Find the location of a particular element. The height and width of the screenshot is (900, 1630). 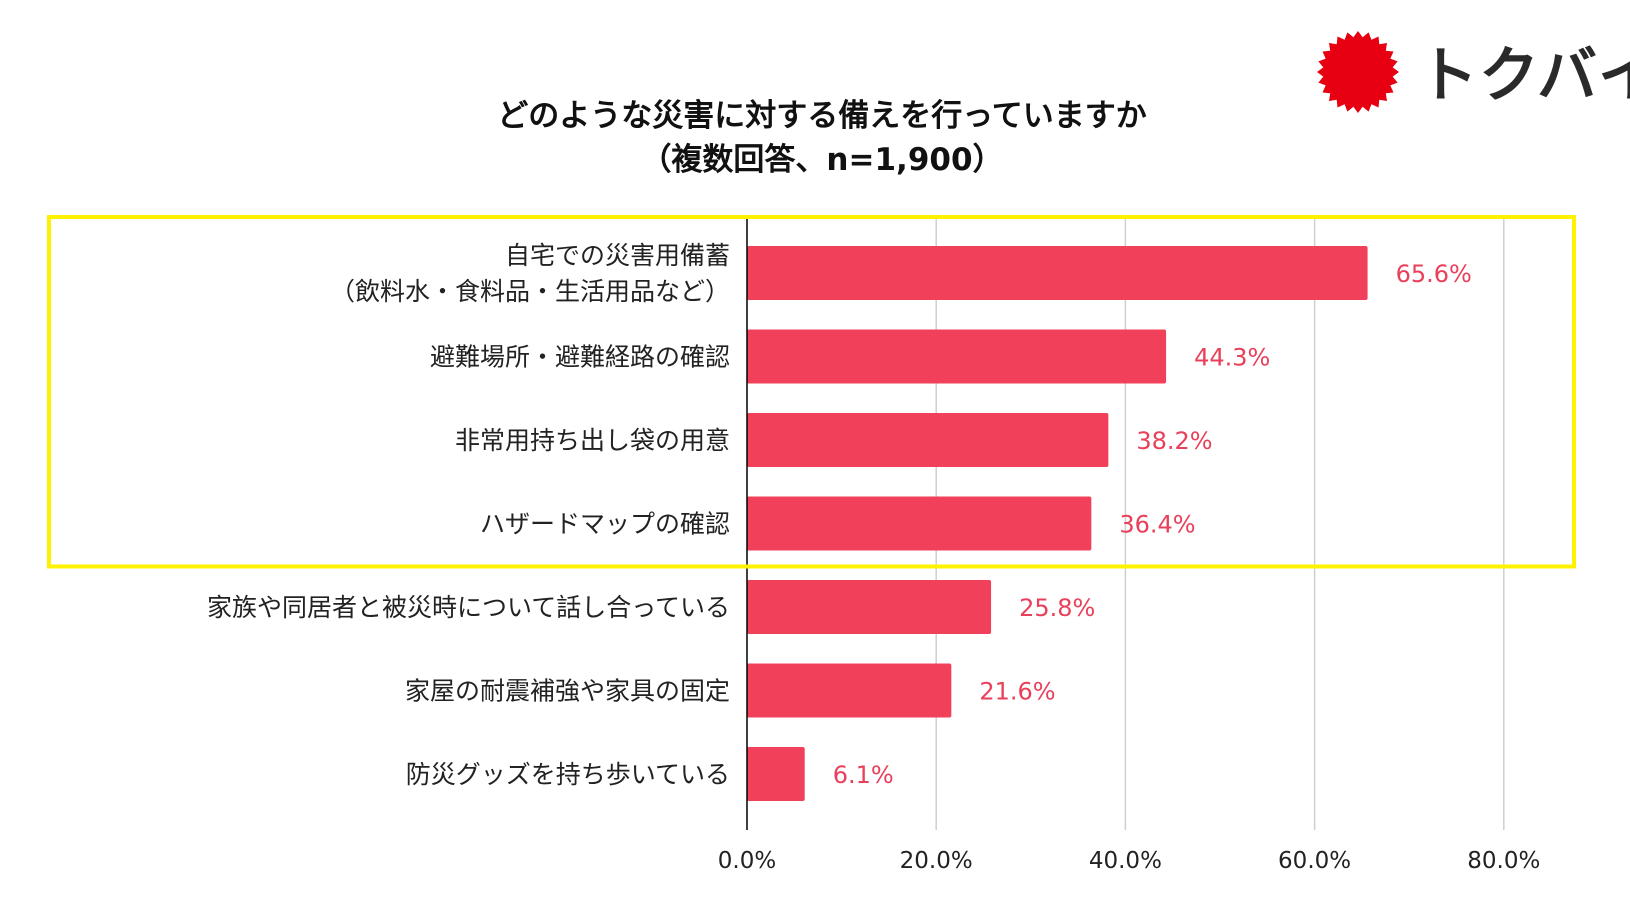

value-label: 65.6% is located at coordinates (1434, 274).